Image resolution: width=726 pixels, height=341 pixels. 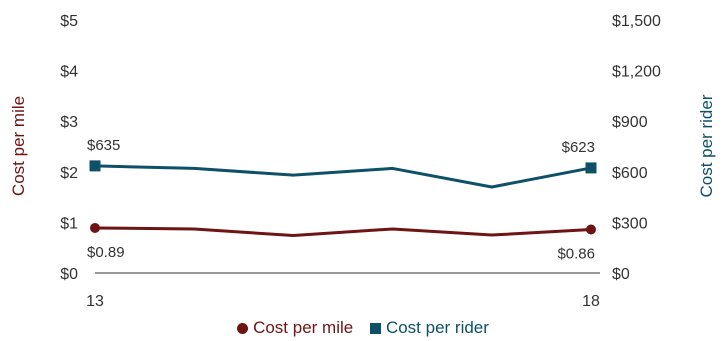 What do you see at coordinates (106, 252) in the screenshot?
I see `data-label: $0.89` at bounding box center [106, 252].